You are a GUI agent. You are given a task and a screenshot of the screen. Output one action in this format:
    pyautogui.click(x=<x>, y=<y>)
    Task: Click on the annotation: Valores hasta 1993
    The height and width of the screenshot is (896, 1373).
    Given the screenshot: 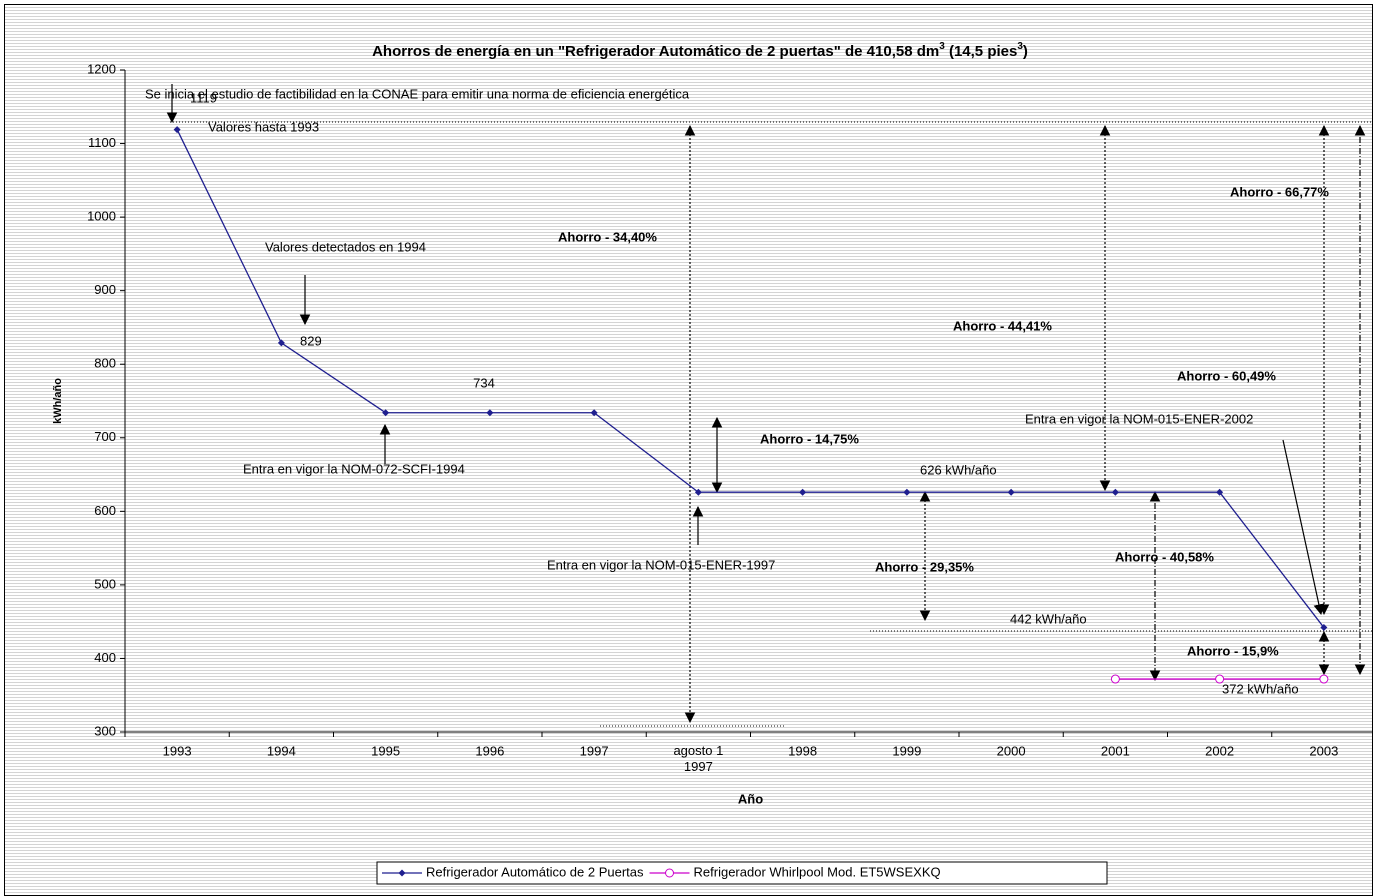 What is the action you would take?
    pyautogui.click(x=263, y=126)
    